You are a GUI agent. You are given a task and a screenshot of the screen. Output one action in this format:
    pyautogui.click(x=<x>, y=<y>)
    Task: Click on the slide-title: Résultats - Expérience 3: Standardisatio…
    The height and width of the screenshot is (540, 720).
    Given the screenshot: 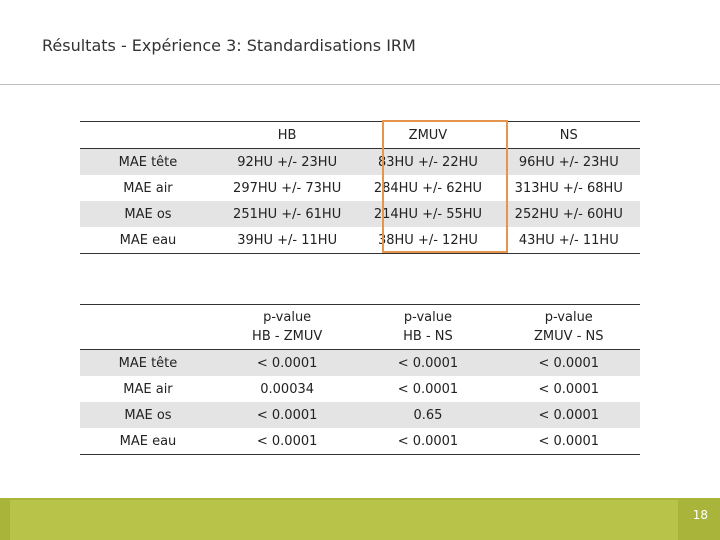 What is the action you would take?
    pyautogui.click(x=229, y=45)
    